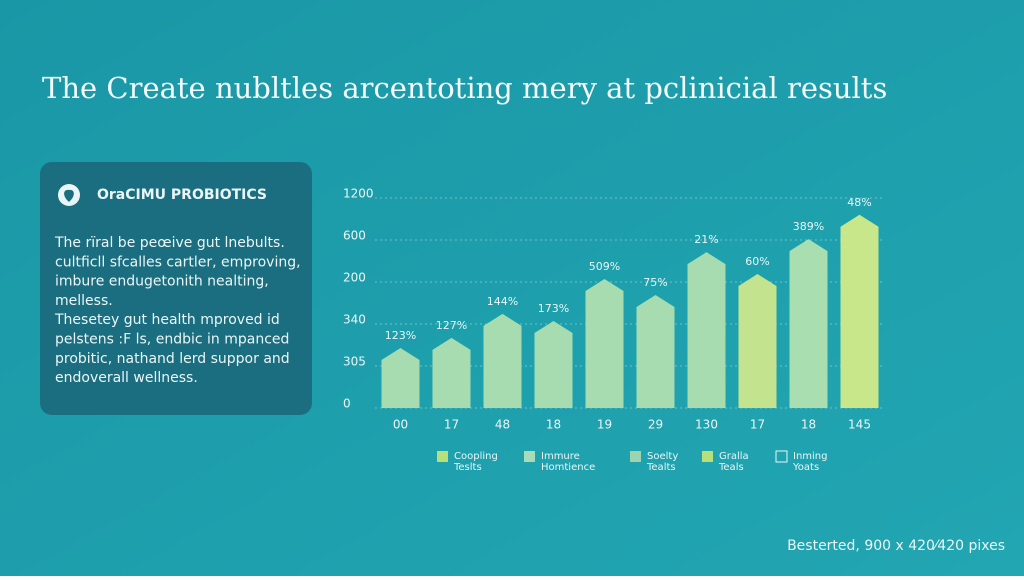 The image size is (1024, 580). I want to click on legend-label: Tealts, so click(661, 467).